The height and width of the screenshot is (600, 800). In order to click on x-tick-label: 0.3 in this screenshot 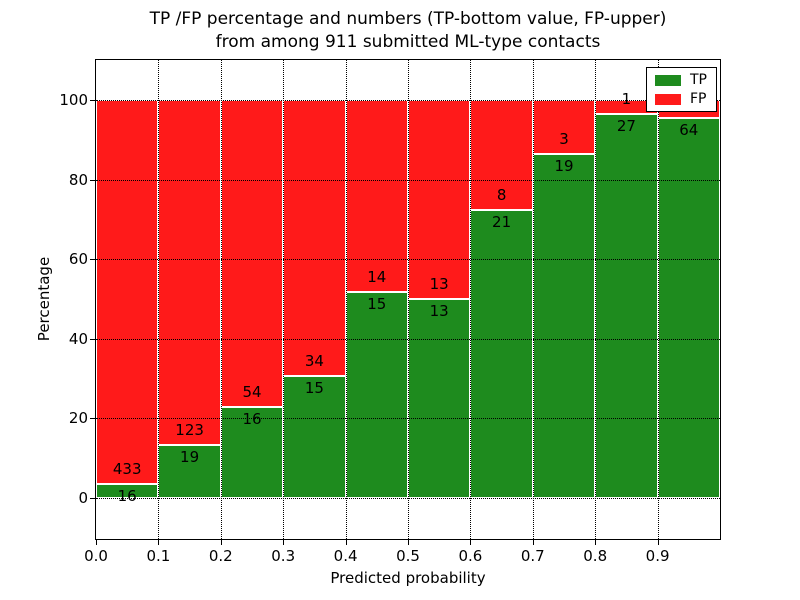, I will do `click(283, 556)`.